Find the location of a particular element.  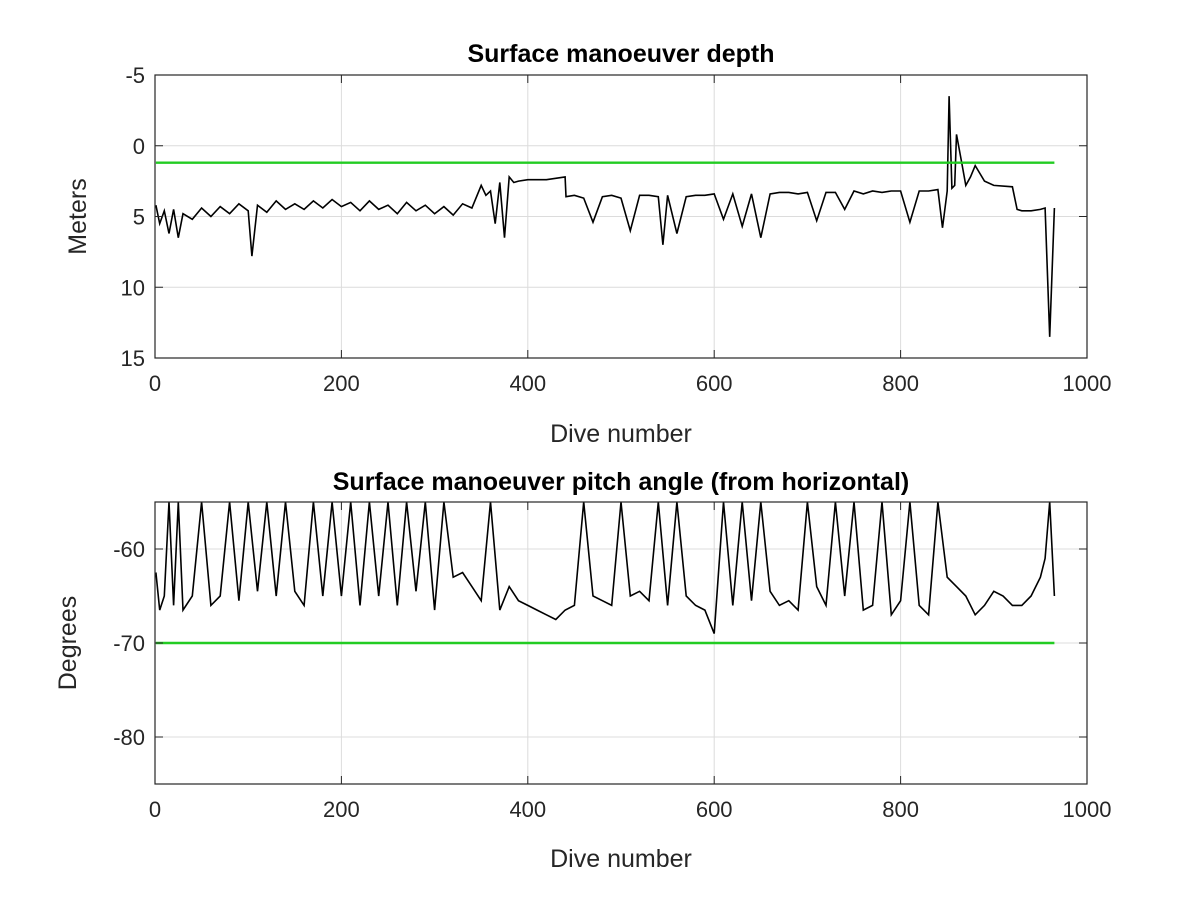

pitch-y-tick-label: -70 is located at coordinates (129, 643).